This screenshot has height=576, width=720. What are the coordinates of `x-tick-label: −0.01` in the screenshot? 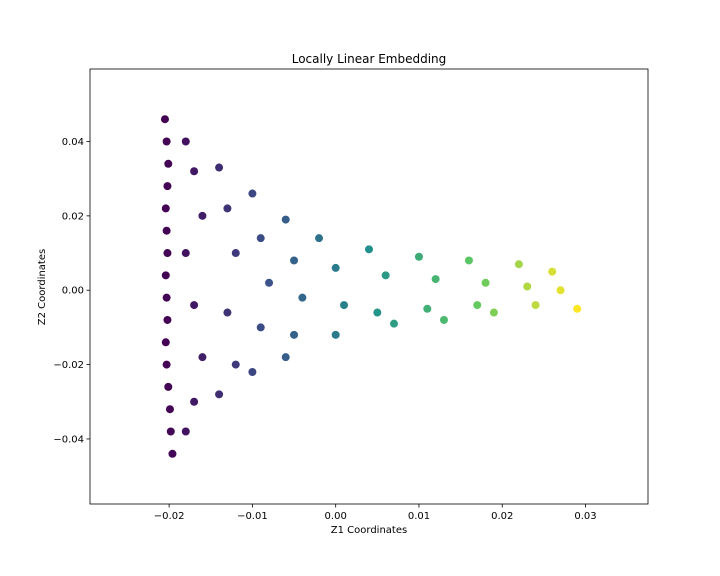 It's located at (252, 516).